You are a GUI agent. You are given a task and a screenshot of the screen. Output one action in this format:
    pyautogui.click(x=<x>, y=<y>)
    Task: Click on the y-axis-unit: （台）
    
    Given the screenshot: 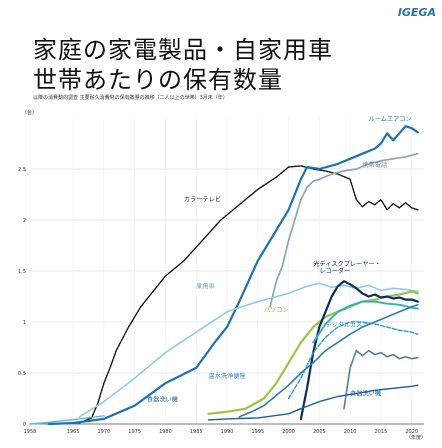 What is the action you would take?
    pyautogui.click(x=29, y=112)
    